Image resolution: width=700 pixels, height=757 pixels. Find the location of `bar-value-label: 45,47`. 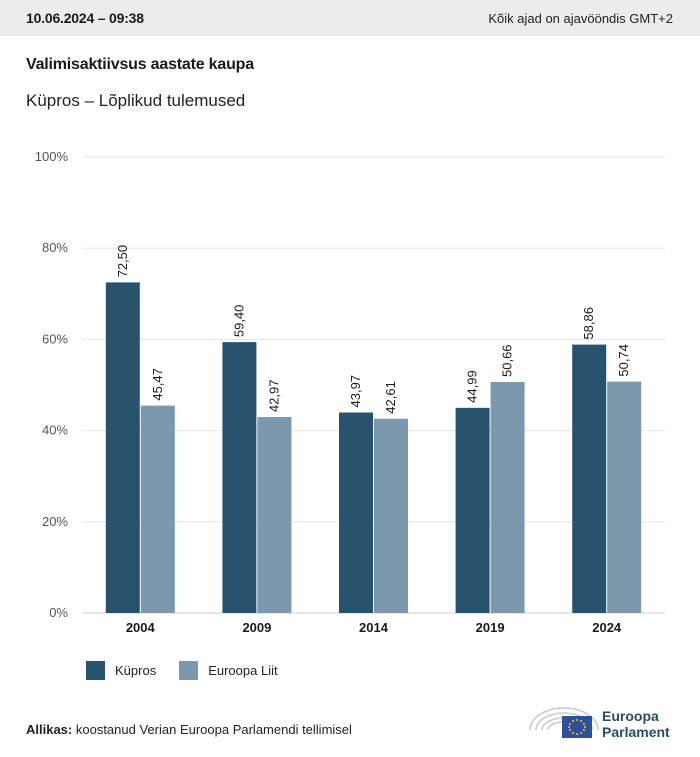

bar-value-label: 45,47 is located at coordinates (157, 384).